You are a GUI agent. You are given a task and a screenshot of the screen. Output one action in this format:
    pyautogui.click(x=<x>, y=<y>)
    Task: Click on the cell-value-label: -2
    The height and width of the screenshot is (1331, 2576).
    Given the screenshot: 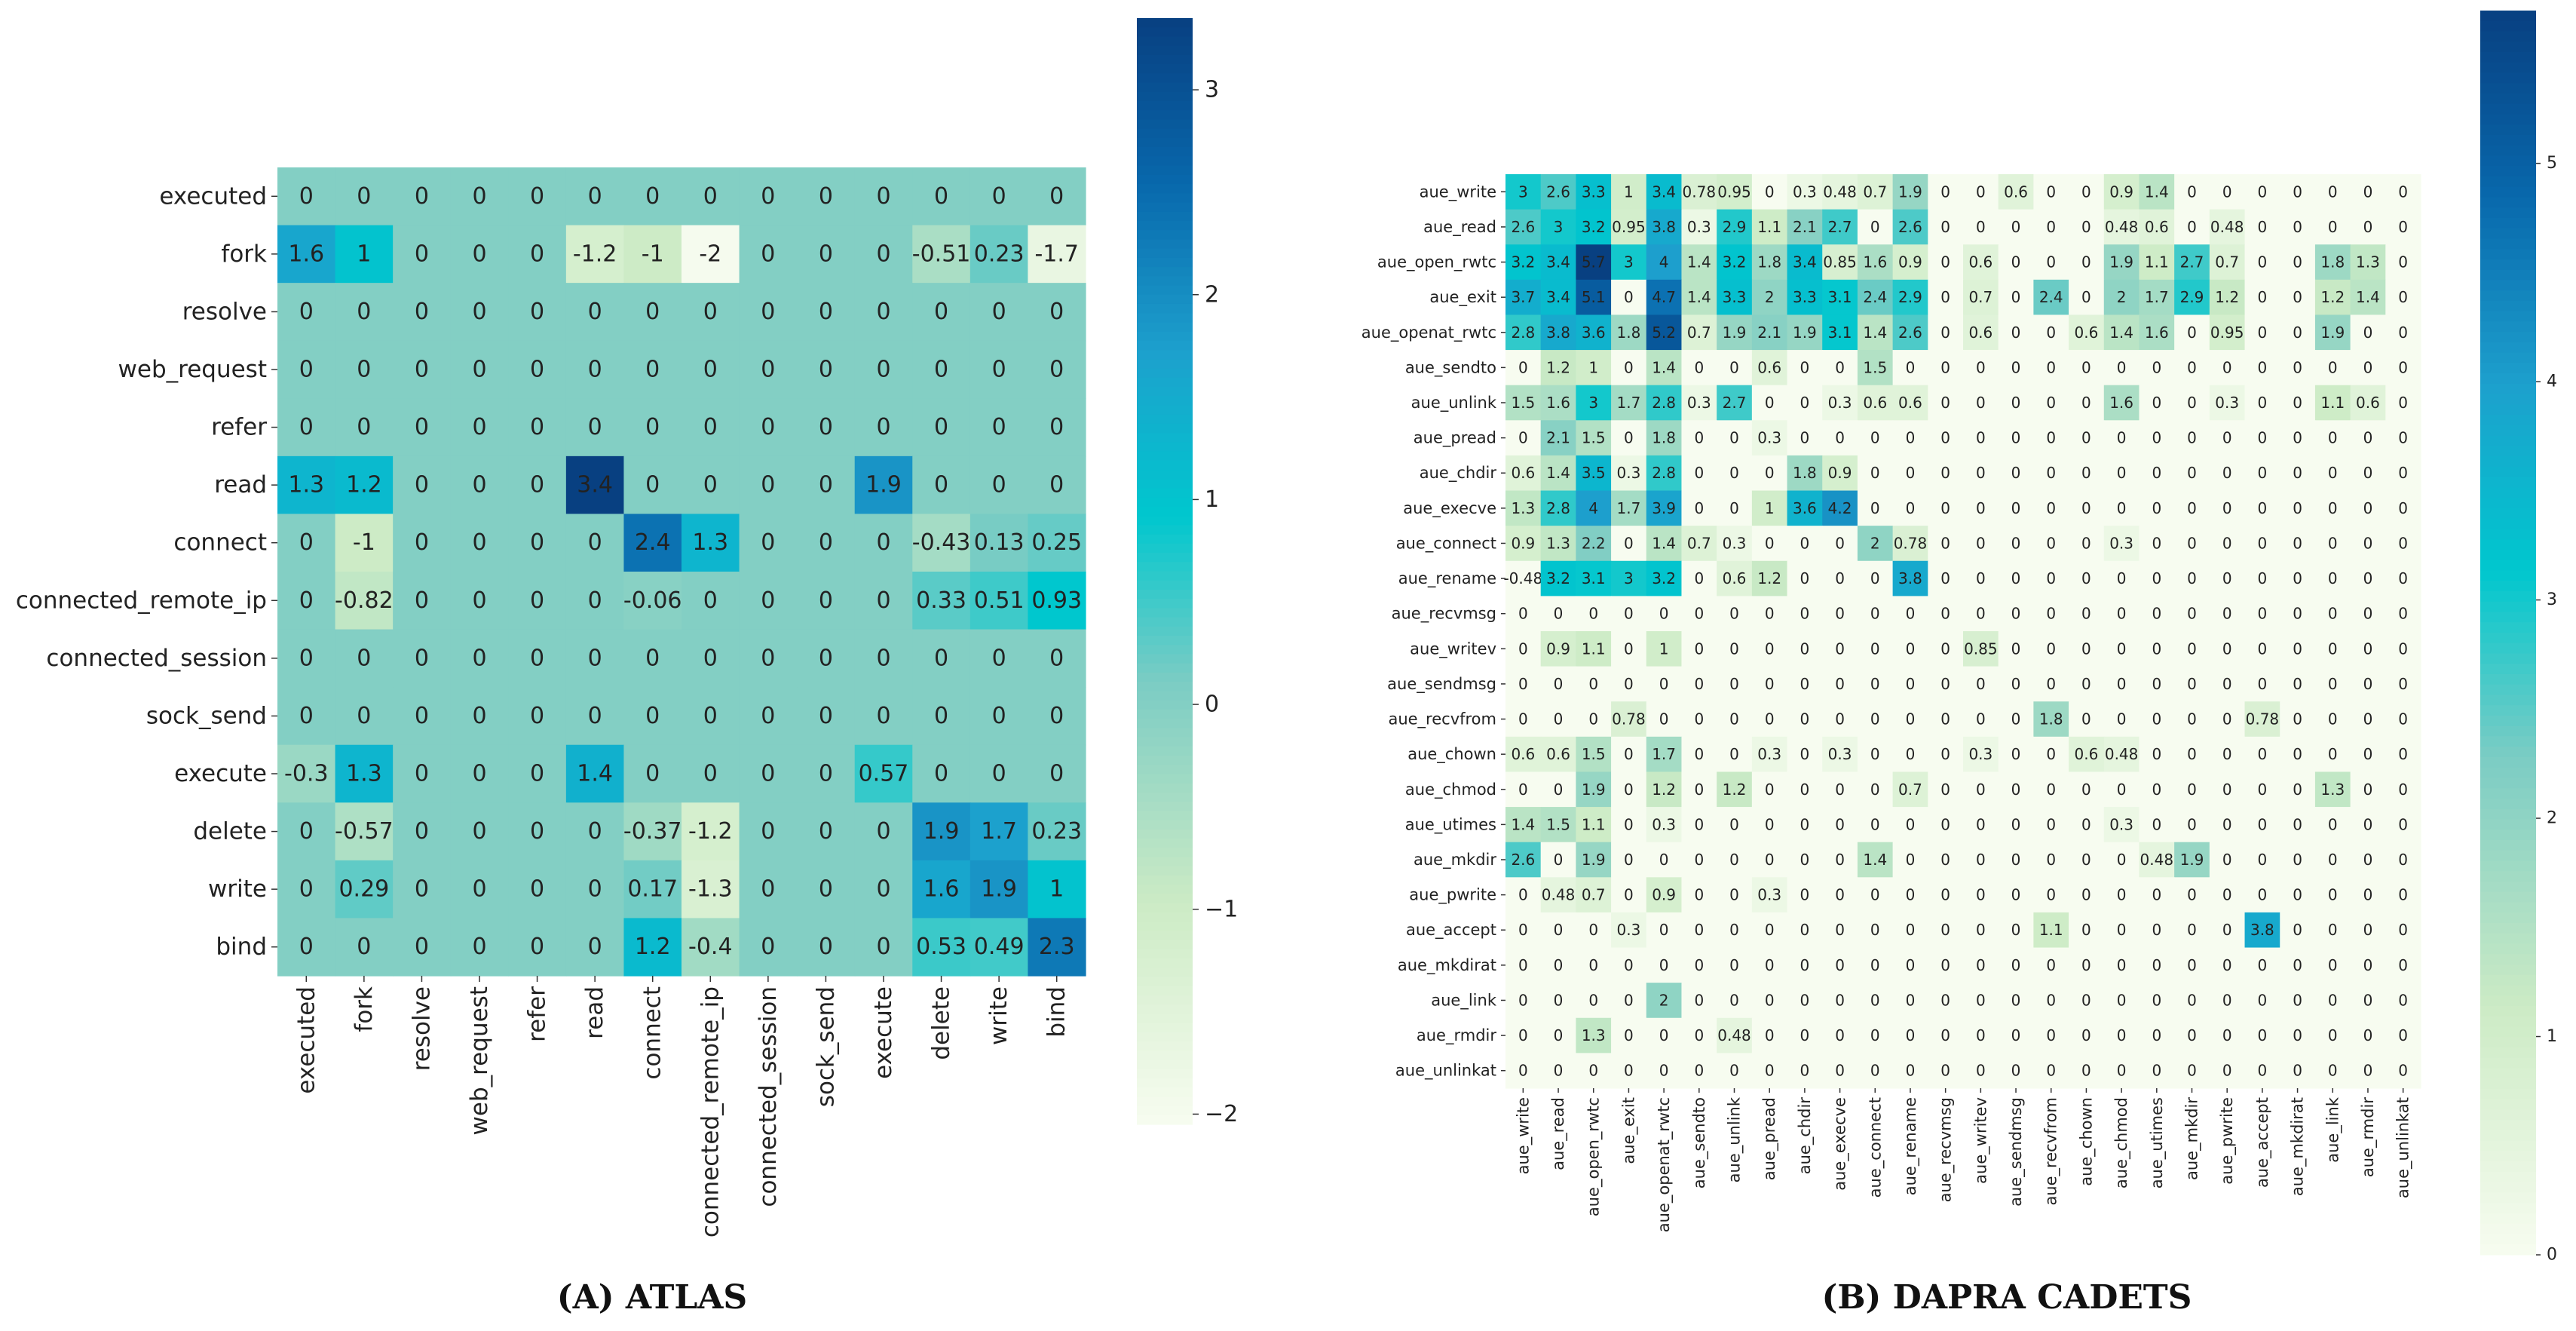 What is the action you would take?
    pyautogui.click(x=710, y=254)
    